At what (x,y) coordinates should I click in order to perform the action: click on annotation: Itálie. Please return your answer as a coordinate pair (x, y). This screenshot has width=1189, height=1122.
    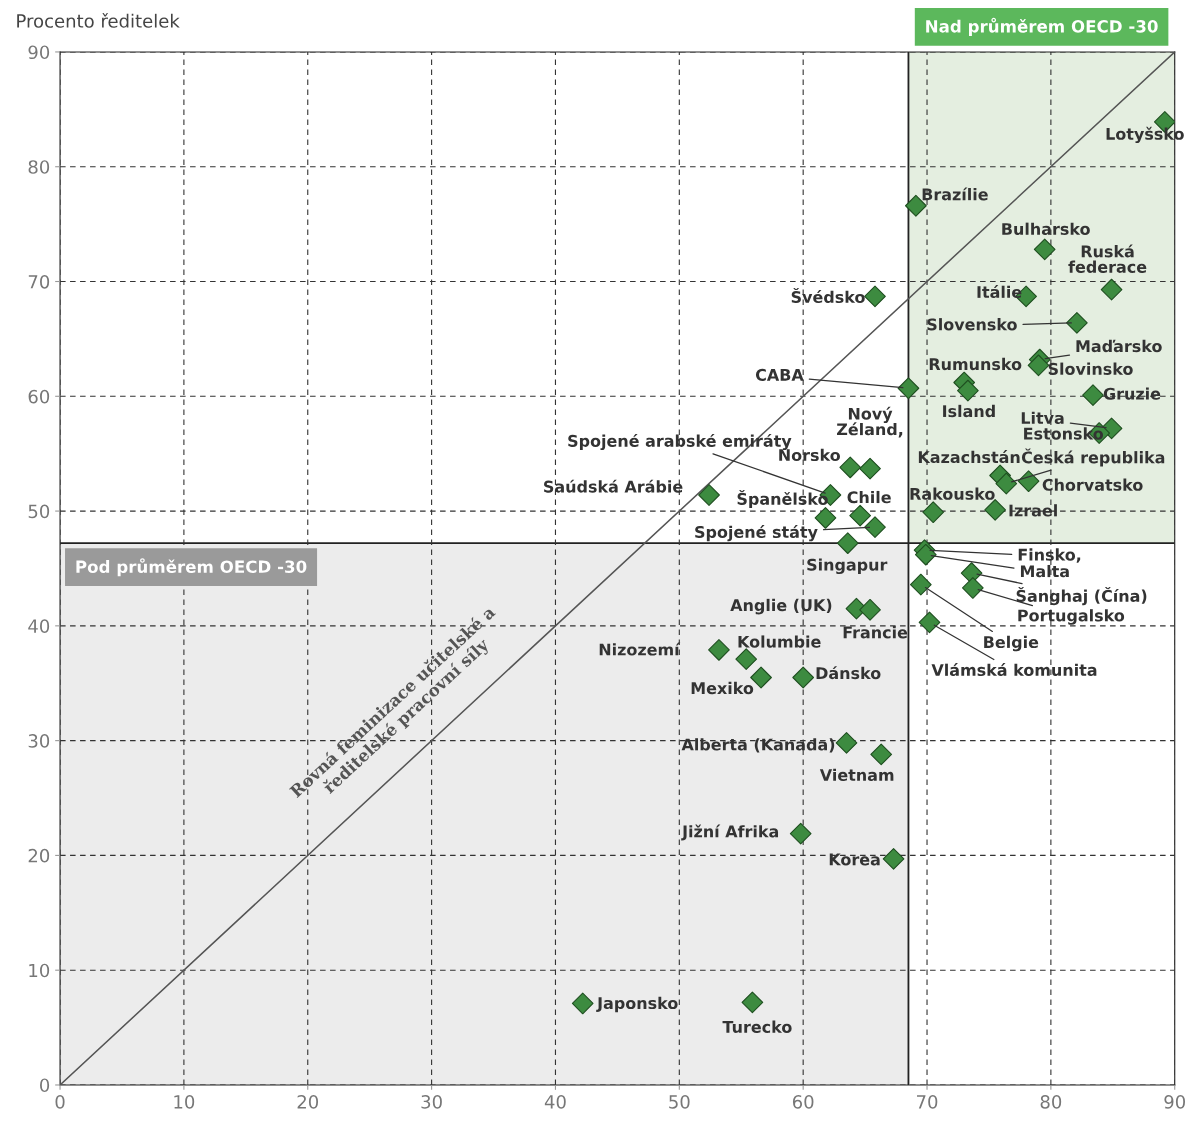
    Looking at the image, I should click on (999, 292).